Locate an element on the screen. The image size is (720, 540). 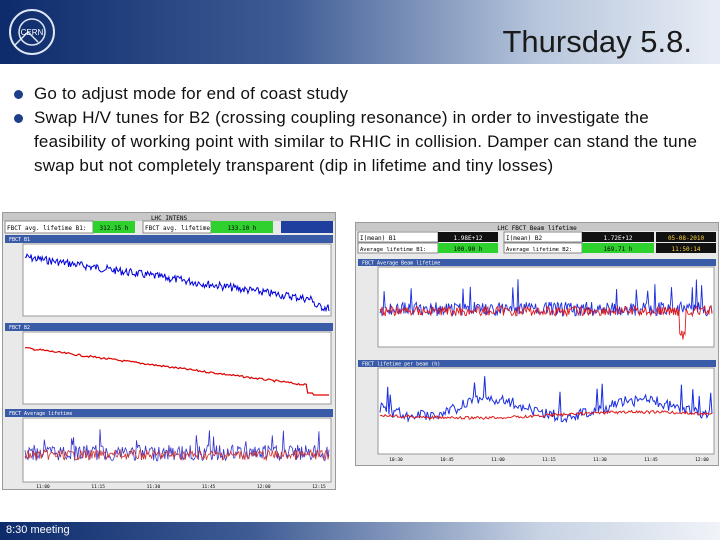
right-plot2-title: FBCT lifetime per beam (h) is located at coordinates (401, 365).